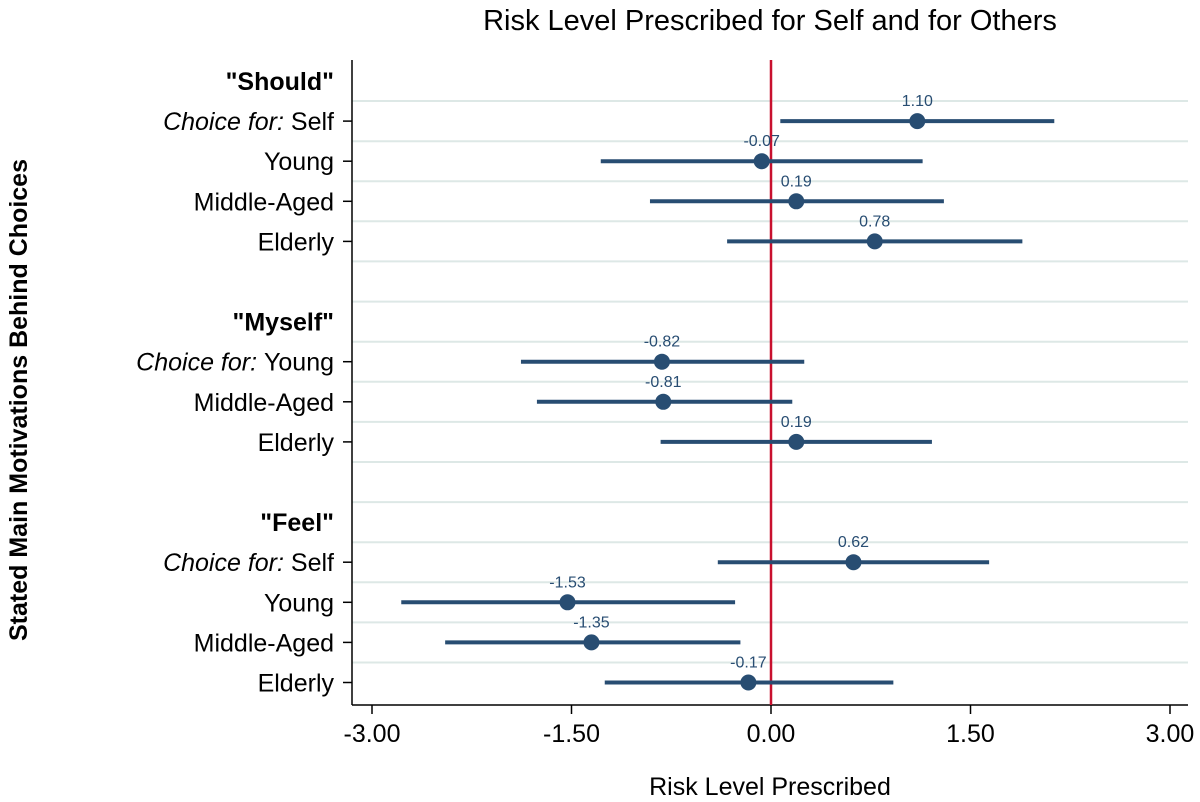 The width and height of the screenshot is (1200, 802). What do you see at coordinates (1170, 734) in the screenshot?
I see `x-tick-label: 3.00` at bounding box center [1170, 734].